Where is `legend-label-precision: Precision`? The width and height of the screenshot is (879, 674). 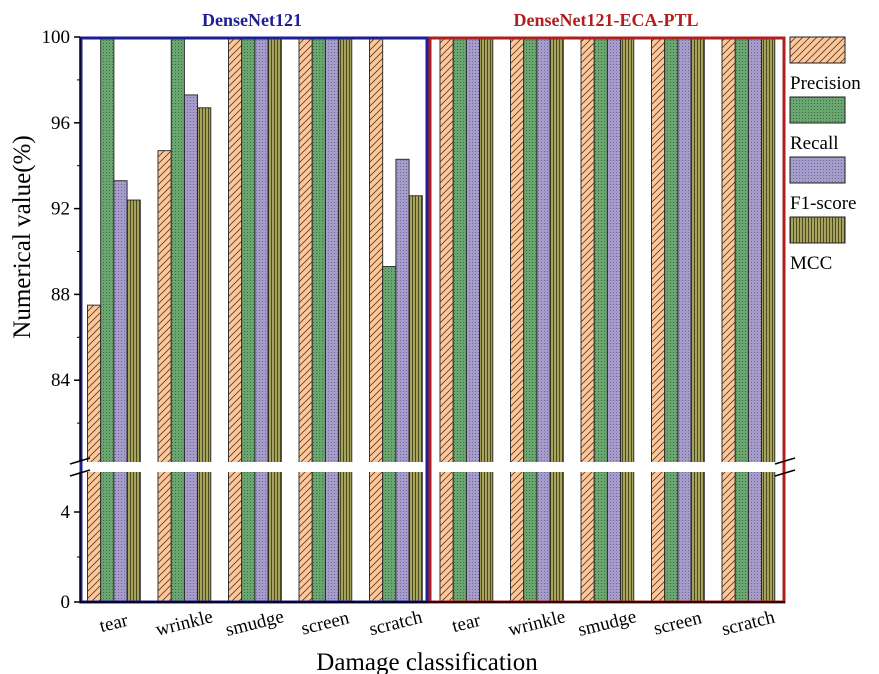
legend-label-precision: Precision is located at coordinates (825, 83).